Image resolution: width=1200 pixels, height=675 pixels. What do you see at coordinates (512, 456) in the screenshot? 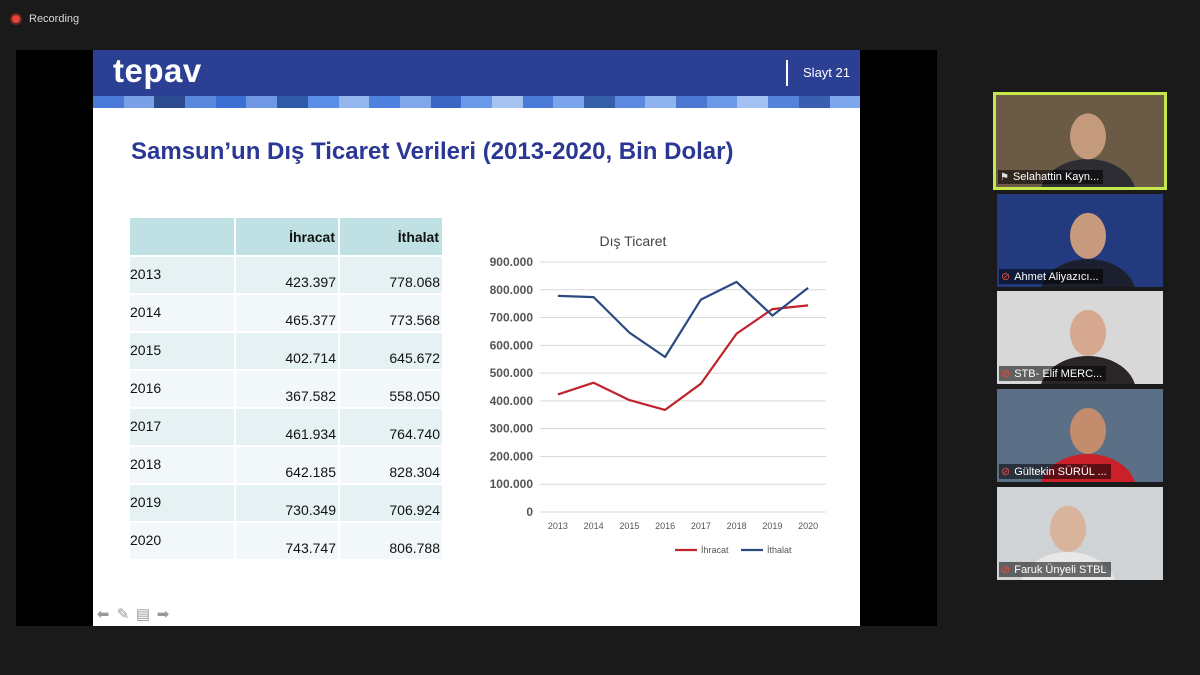
I see `y-tick-label: 200.000` at bounding box center [512, 456].